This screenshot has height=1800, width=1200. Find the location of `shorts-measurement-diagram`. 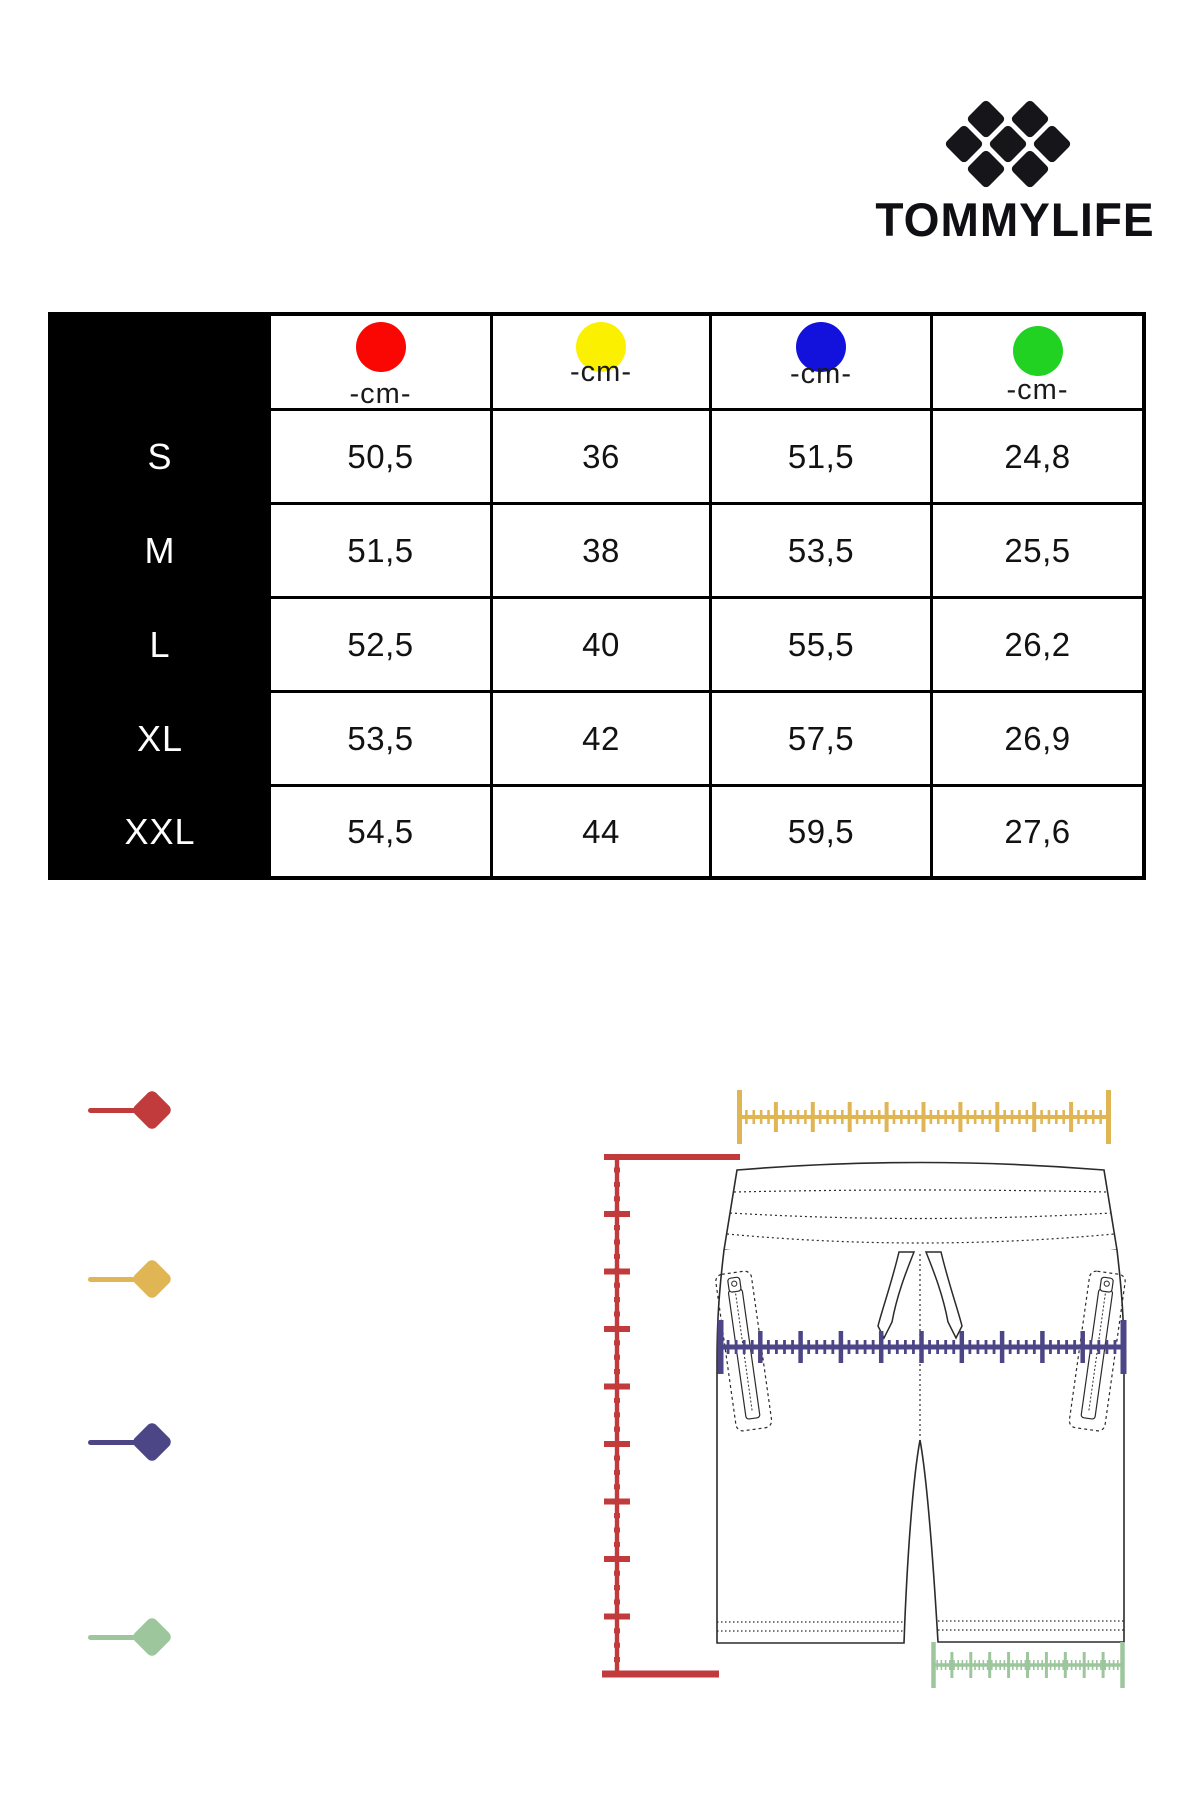

shorts-measurement-diagram is located at coordinates (864, 1389).